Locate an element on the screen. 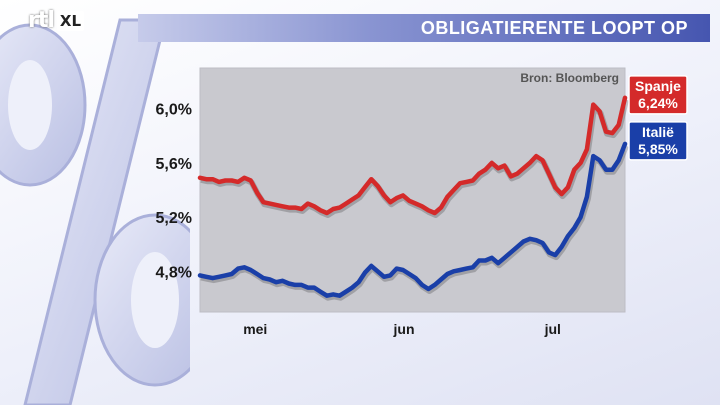 This screenshot has width=720, height=405. x-tick-label: mei is located at coordinates (255, 329).